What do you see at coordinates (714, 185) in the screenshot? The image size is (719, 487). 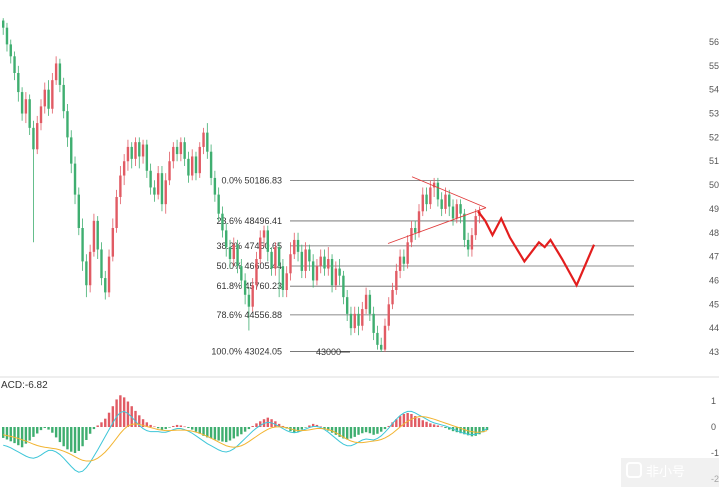 I see `price-tick-label: 50` at bounding box center [714, 185].